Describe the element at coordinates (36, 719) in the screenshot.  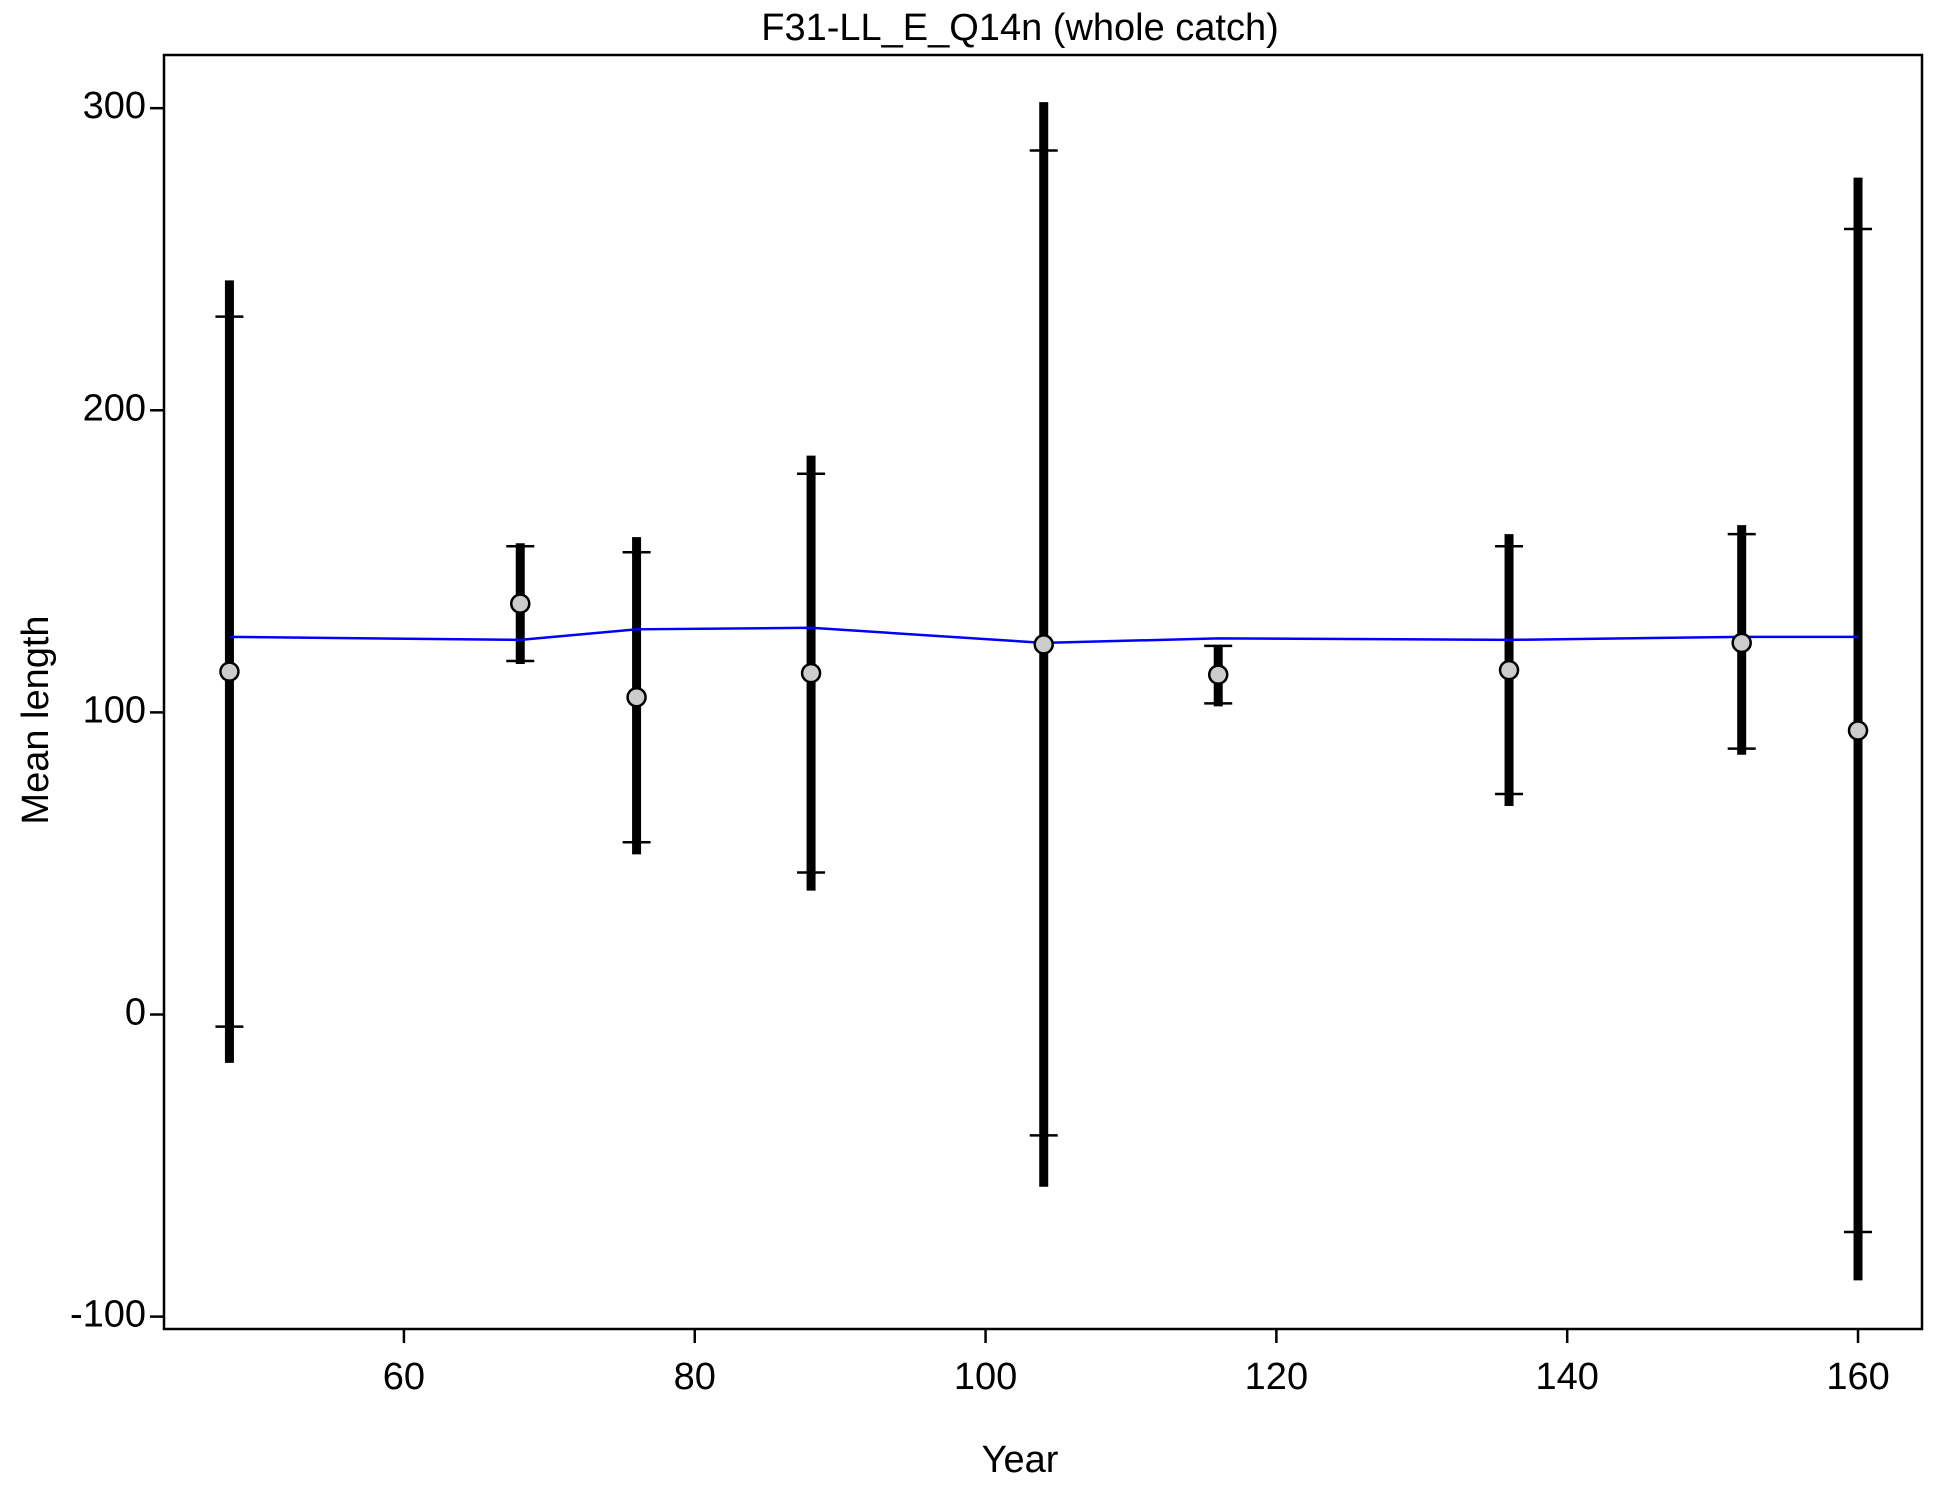
I see `y-axis-label: Mean length` at that location.